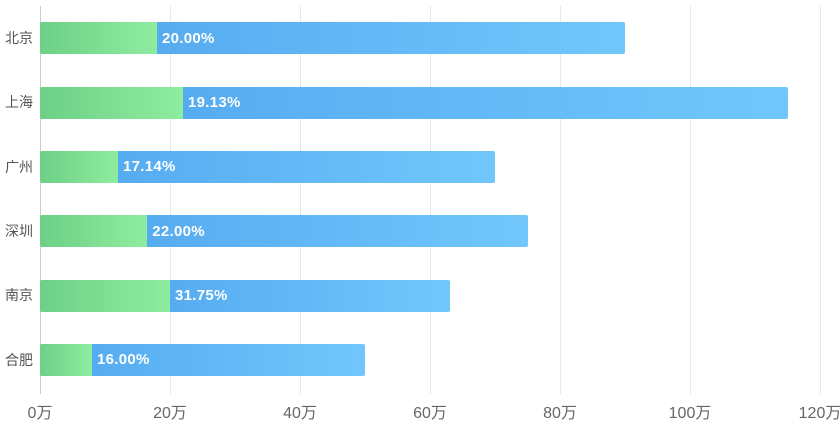  I want to click on y-axis-label: 广州, so click(19, 166).